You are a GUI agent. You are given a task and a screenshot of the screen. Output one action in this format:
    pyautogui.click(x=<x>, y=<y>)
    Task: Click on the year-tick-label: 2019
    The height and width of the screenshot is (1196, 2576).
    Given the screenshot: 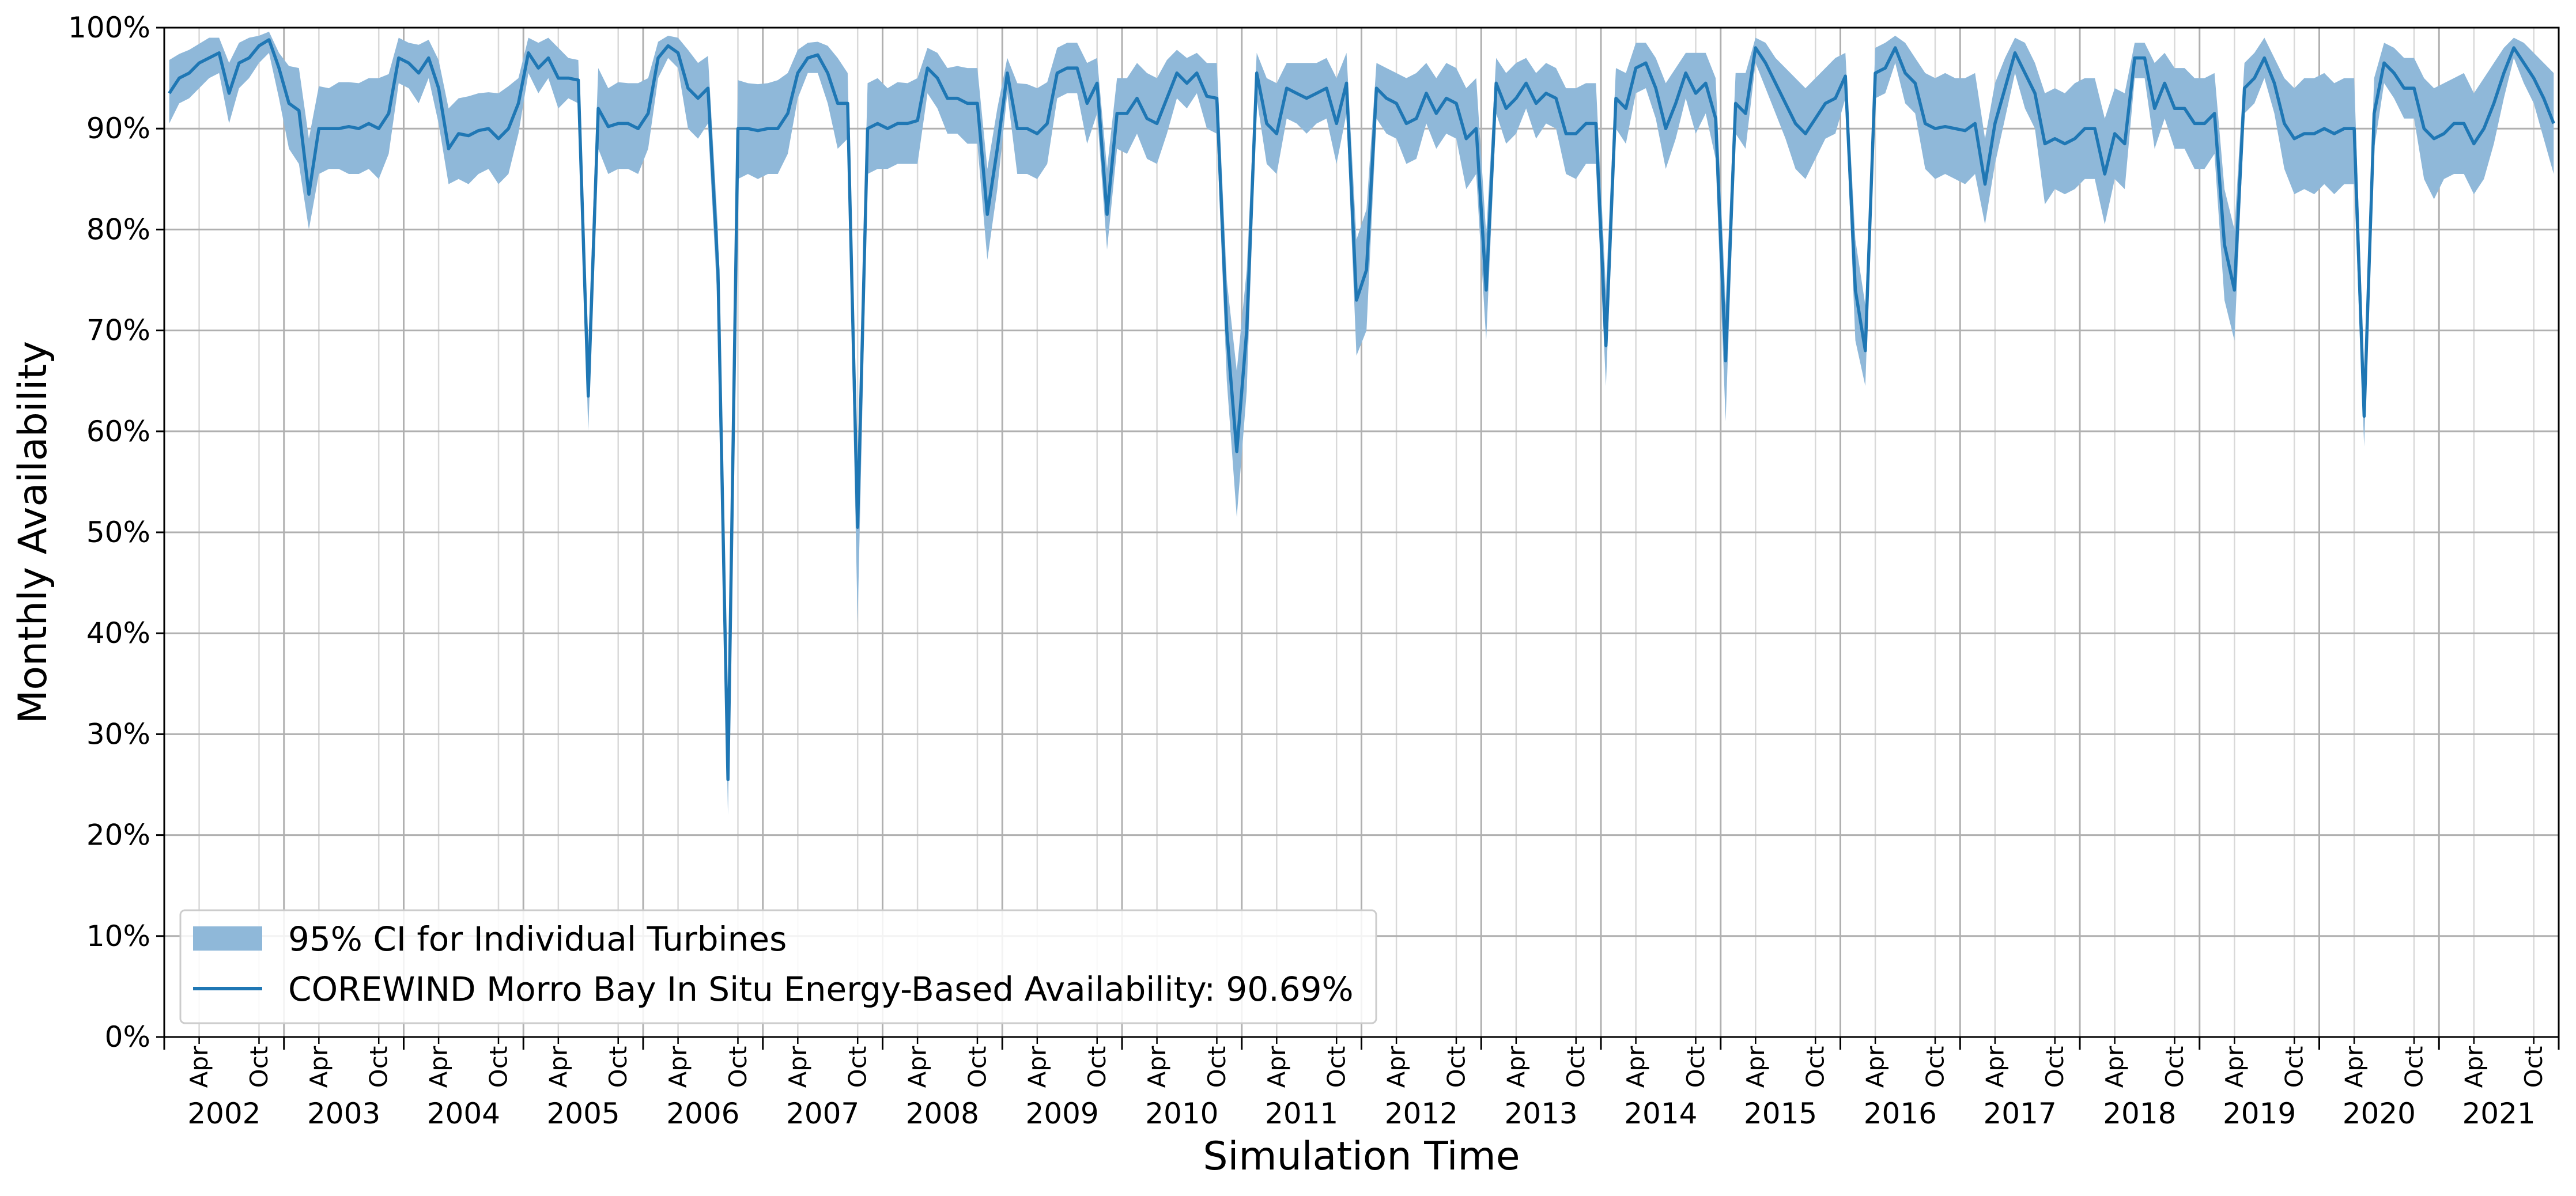 What is the action you would take?
    pyautogui.click(x=2259, y=1113)
    